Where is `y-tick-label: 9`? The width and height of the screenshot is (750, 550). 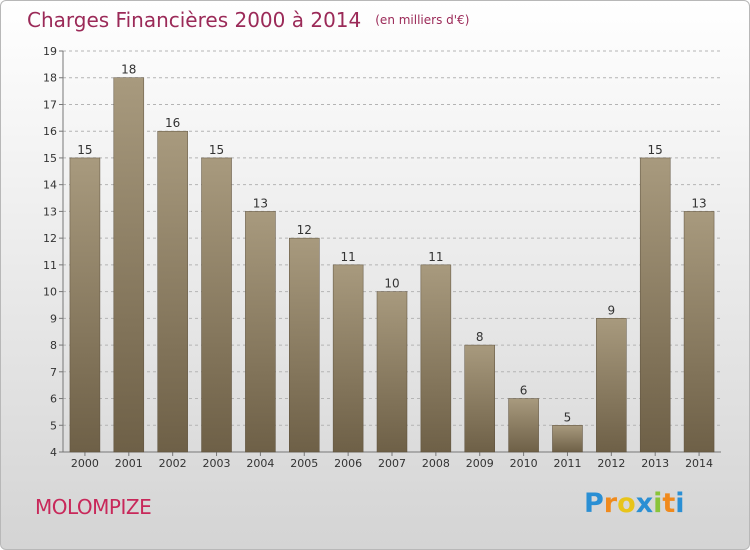 y-tick-label: 9 is located at coordinates (53, 318).